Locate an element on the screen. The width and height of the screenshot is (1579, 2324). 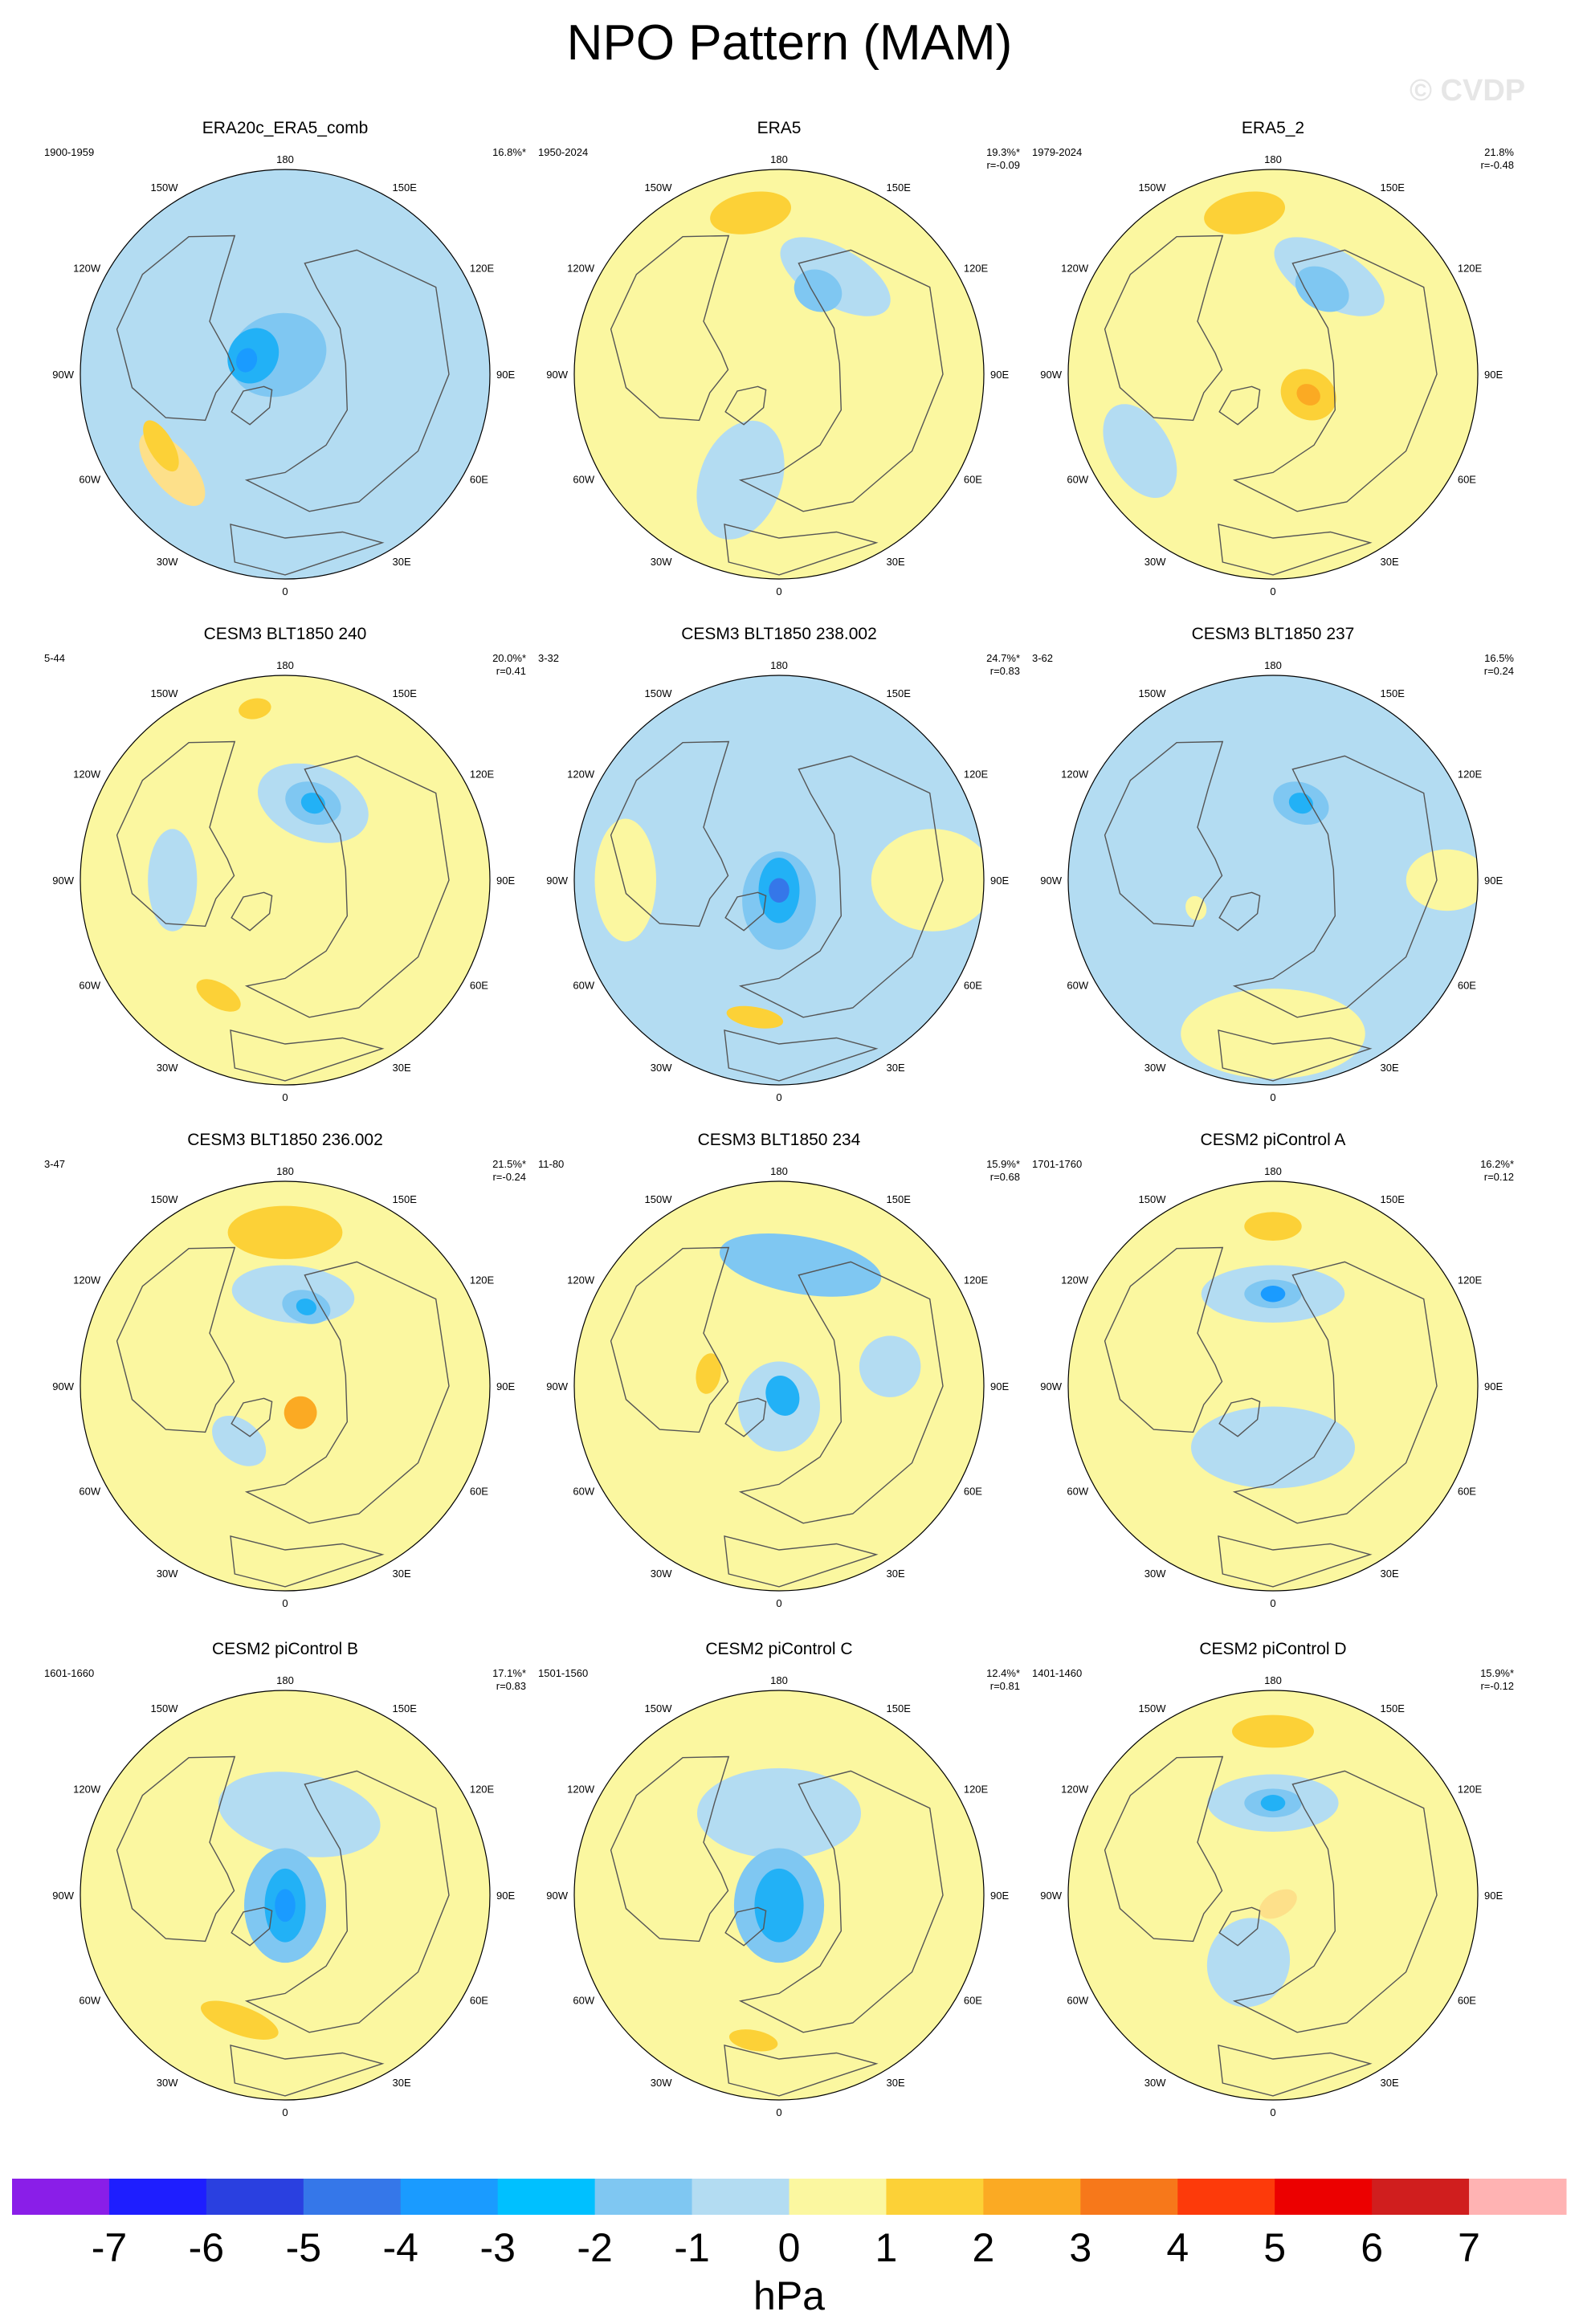
panel-correlation: r=0.24 is located at coordinates (1499, 671).